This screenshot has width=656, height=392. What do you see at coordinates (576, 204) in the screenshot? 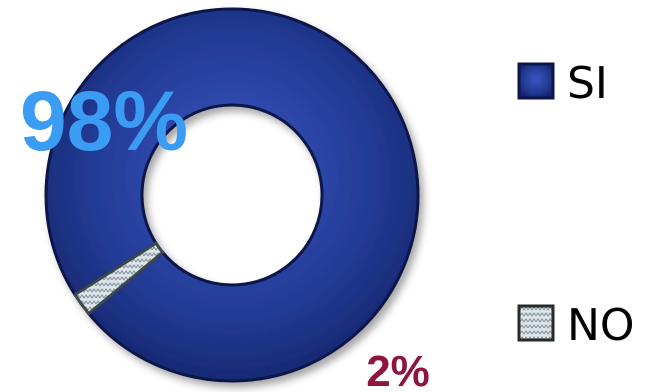
I see `legend: SI NO` at bounding box center [576, 204].